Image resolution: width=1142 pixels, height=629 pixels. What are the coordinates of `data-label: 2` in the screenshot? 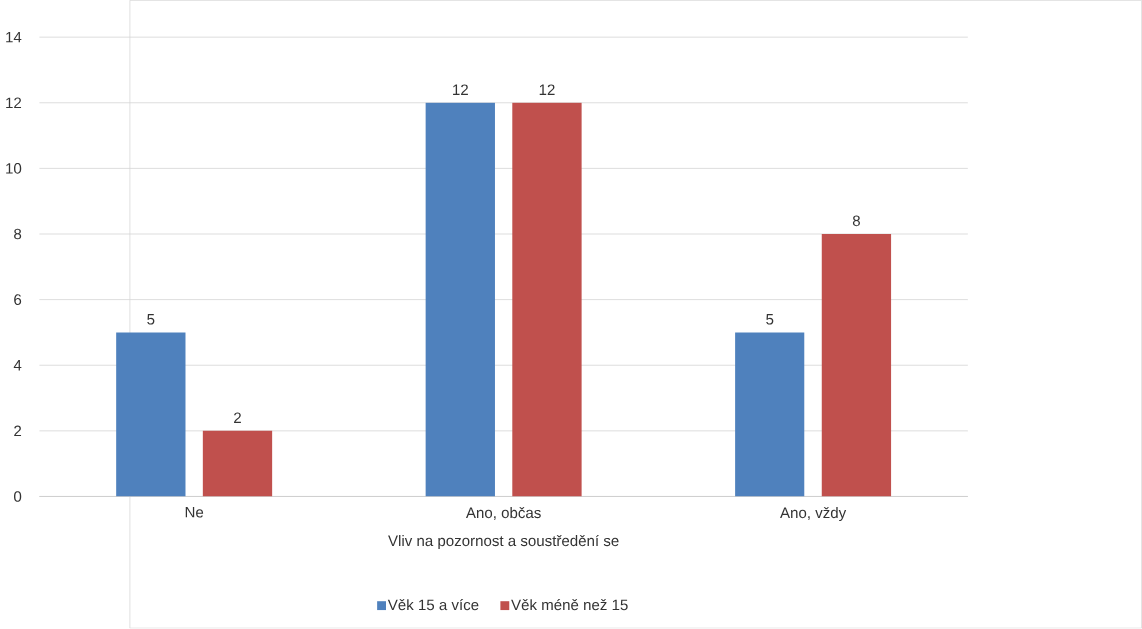 It's located at (237, 418).